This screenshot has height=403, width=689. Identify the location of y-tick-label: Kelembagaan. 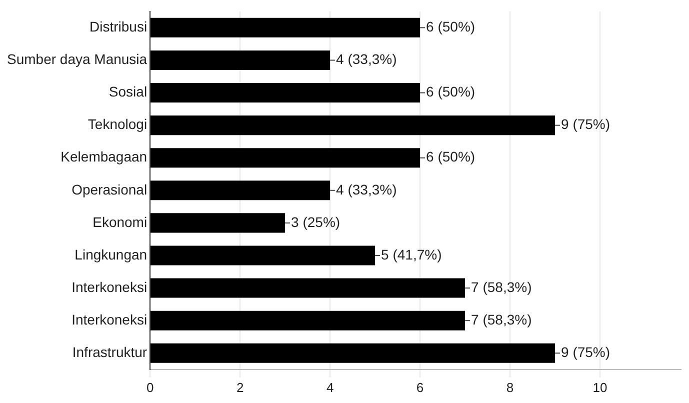
(104, 156).